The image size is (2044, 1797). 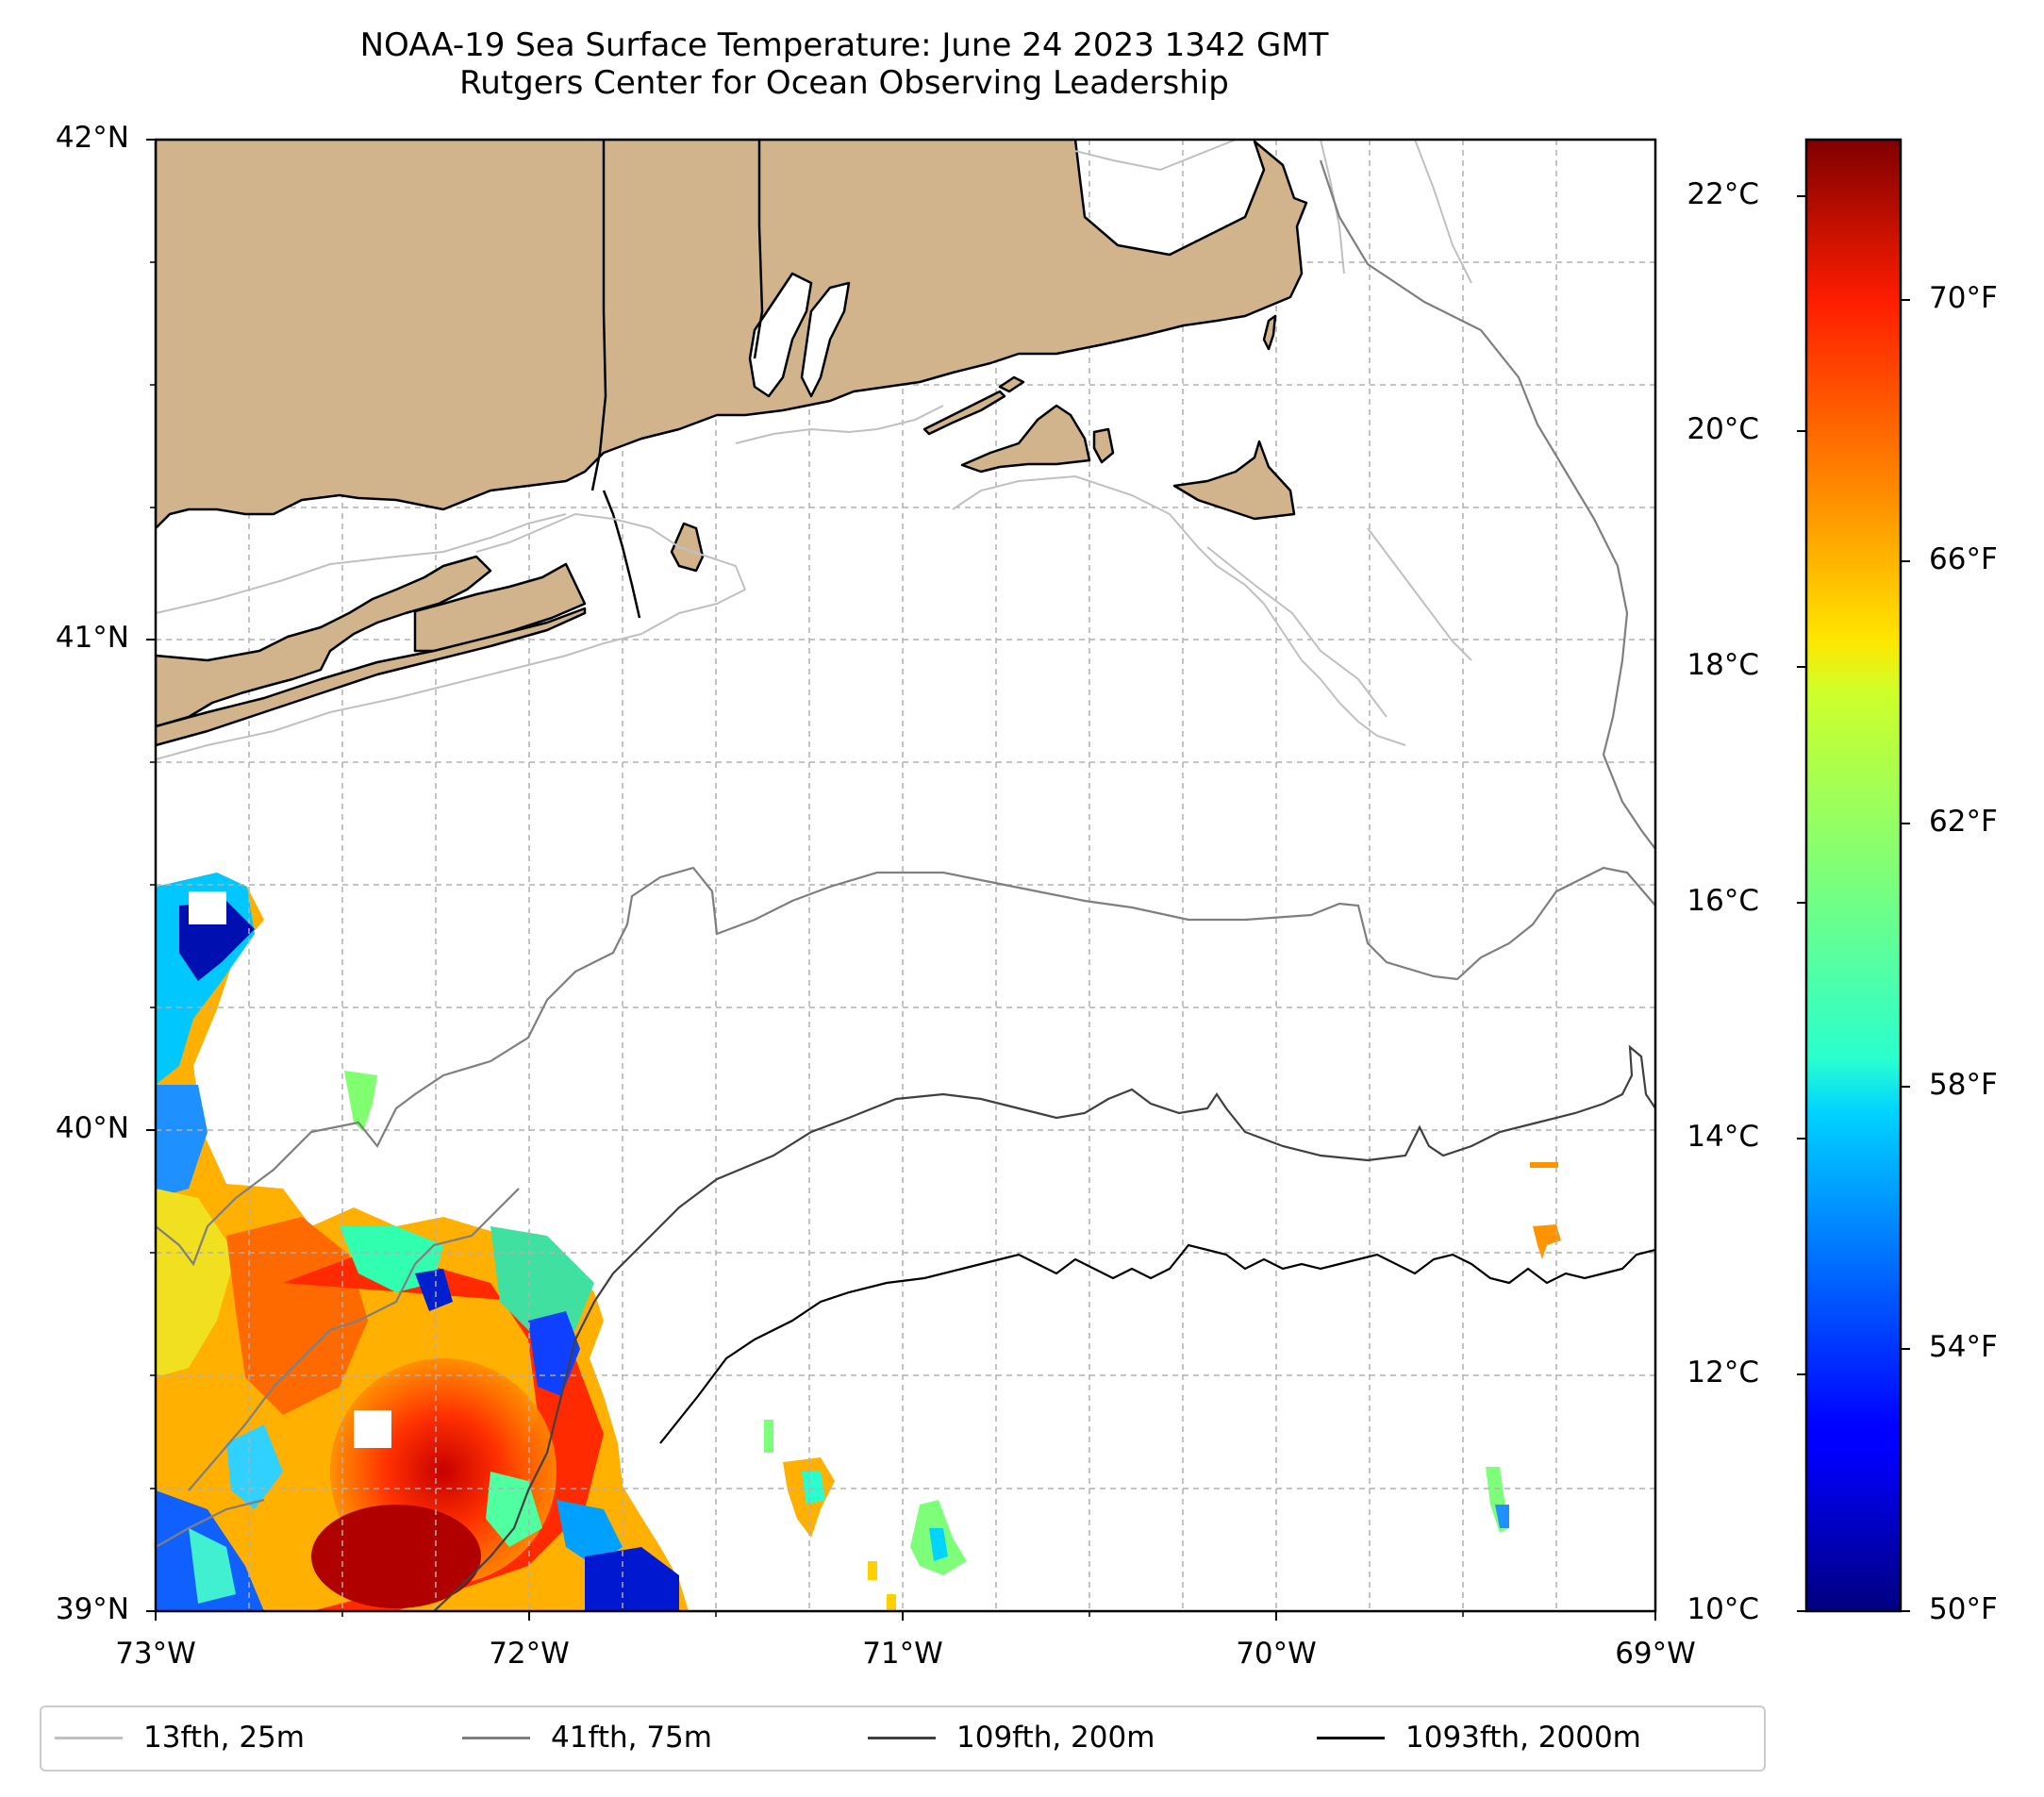 I want to click on lat-label-42n: 42°N, so click(x=92, y=138).